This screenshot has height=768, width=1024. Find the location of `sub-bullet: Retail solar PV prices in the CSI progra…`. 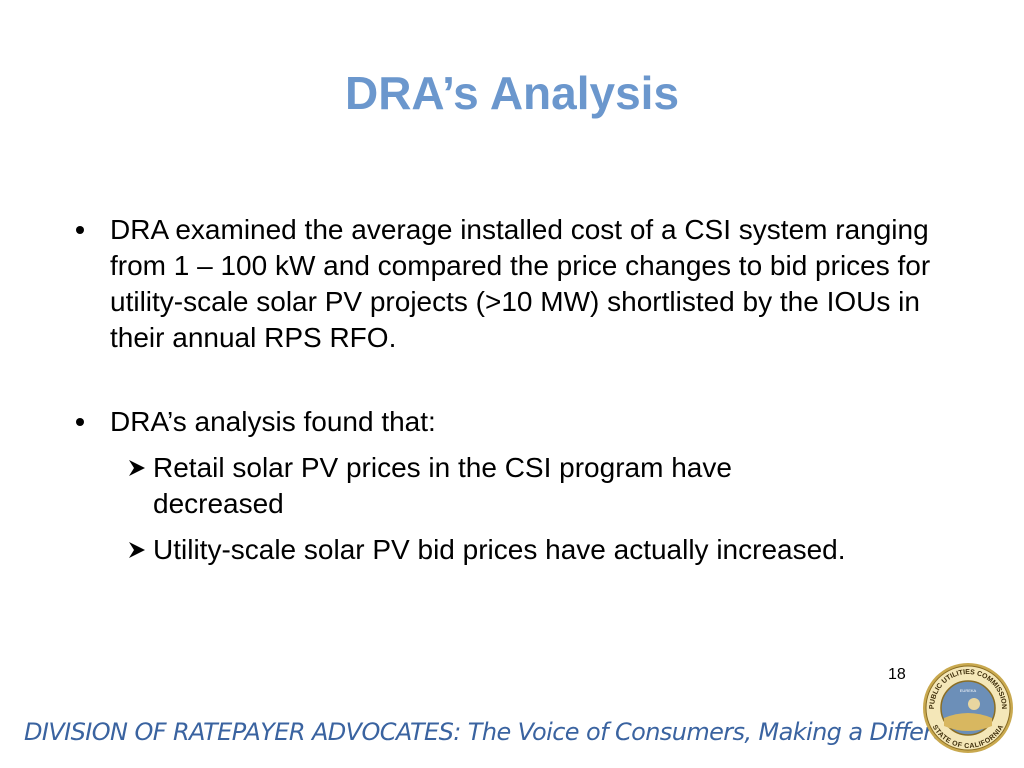

sub-bullet: Retail solar PV prices in the CSI progra… is located at coordinates (497, 486).